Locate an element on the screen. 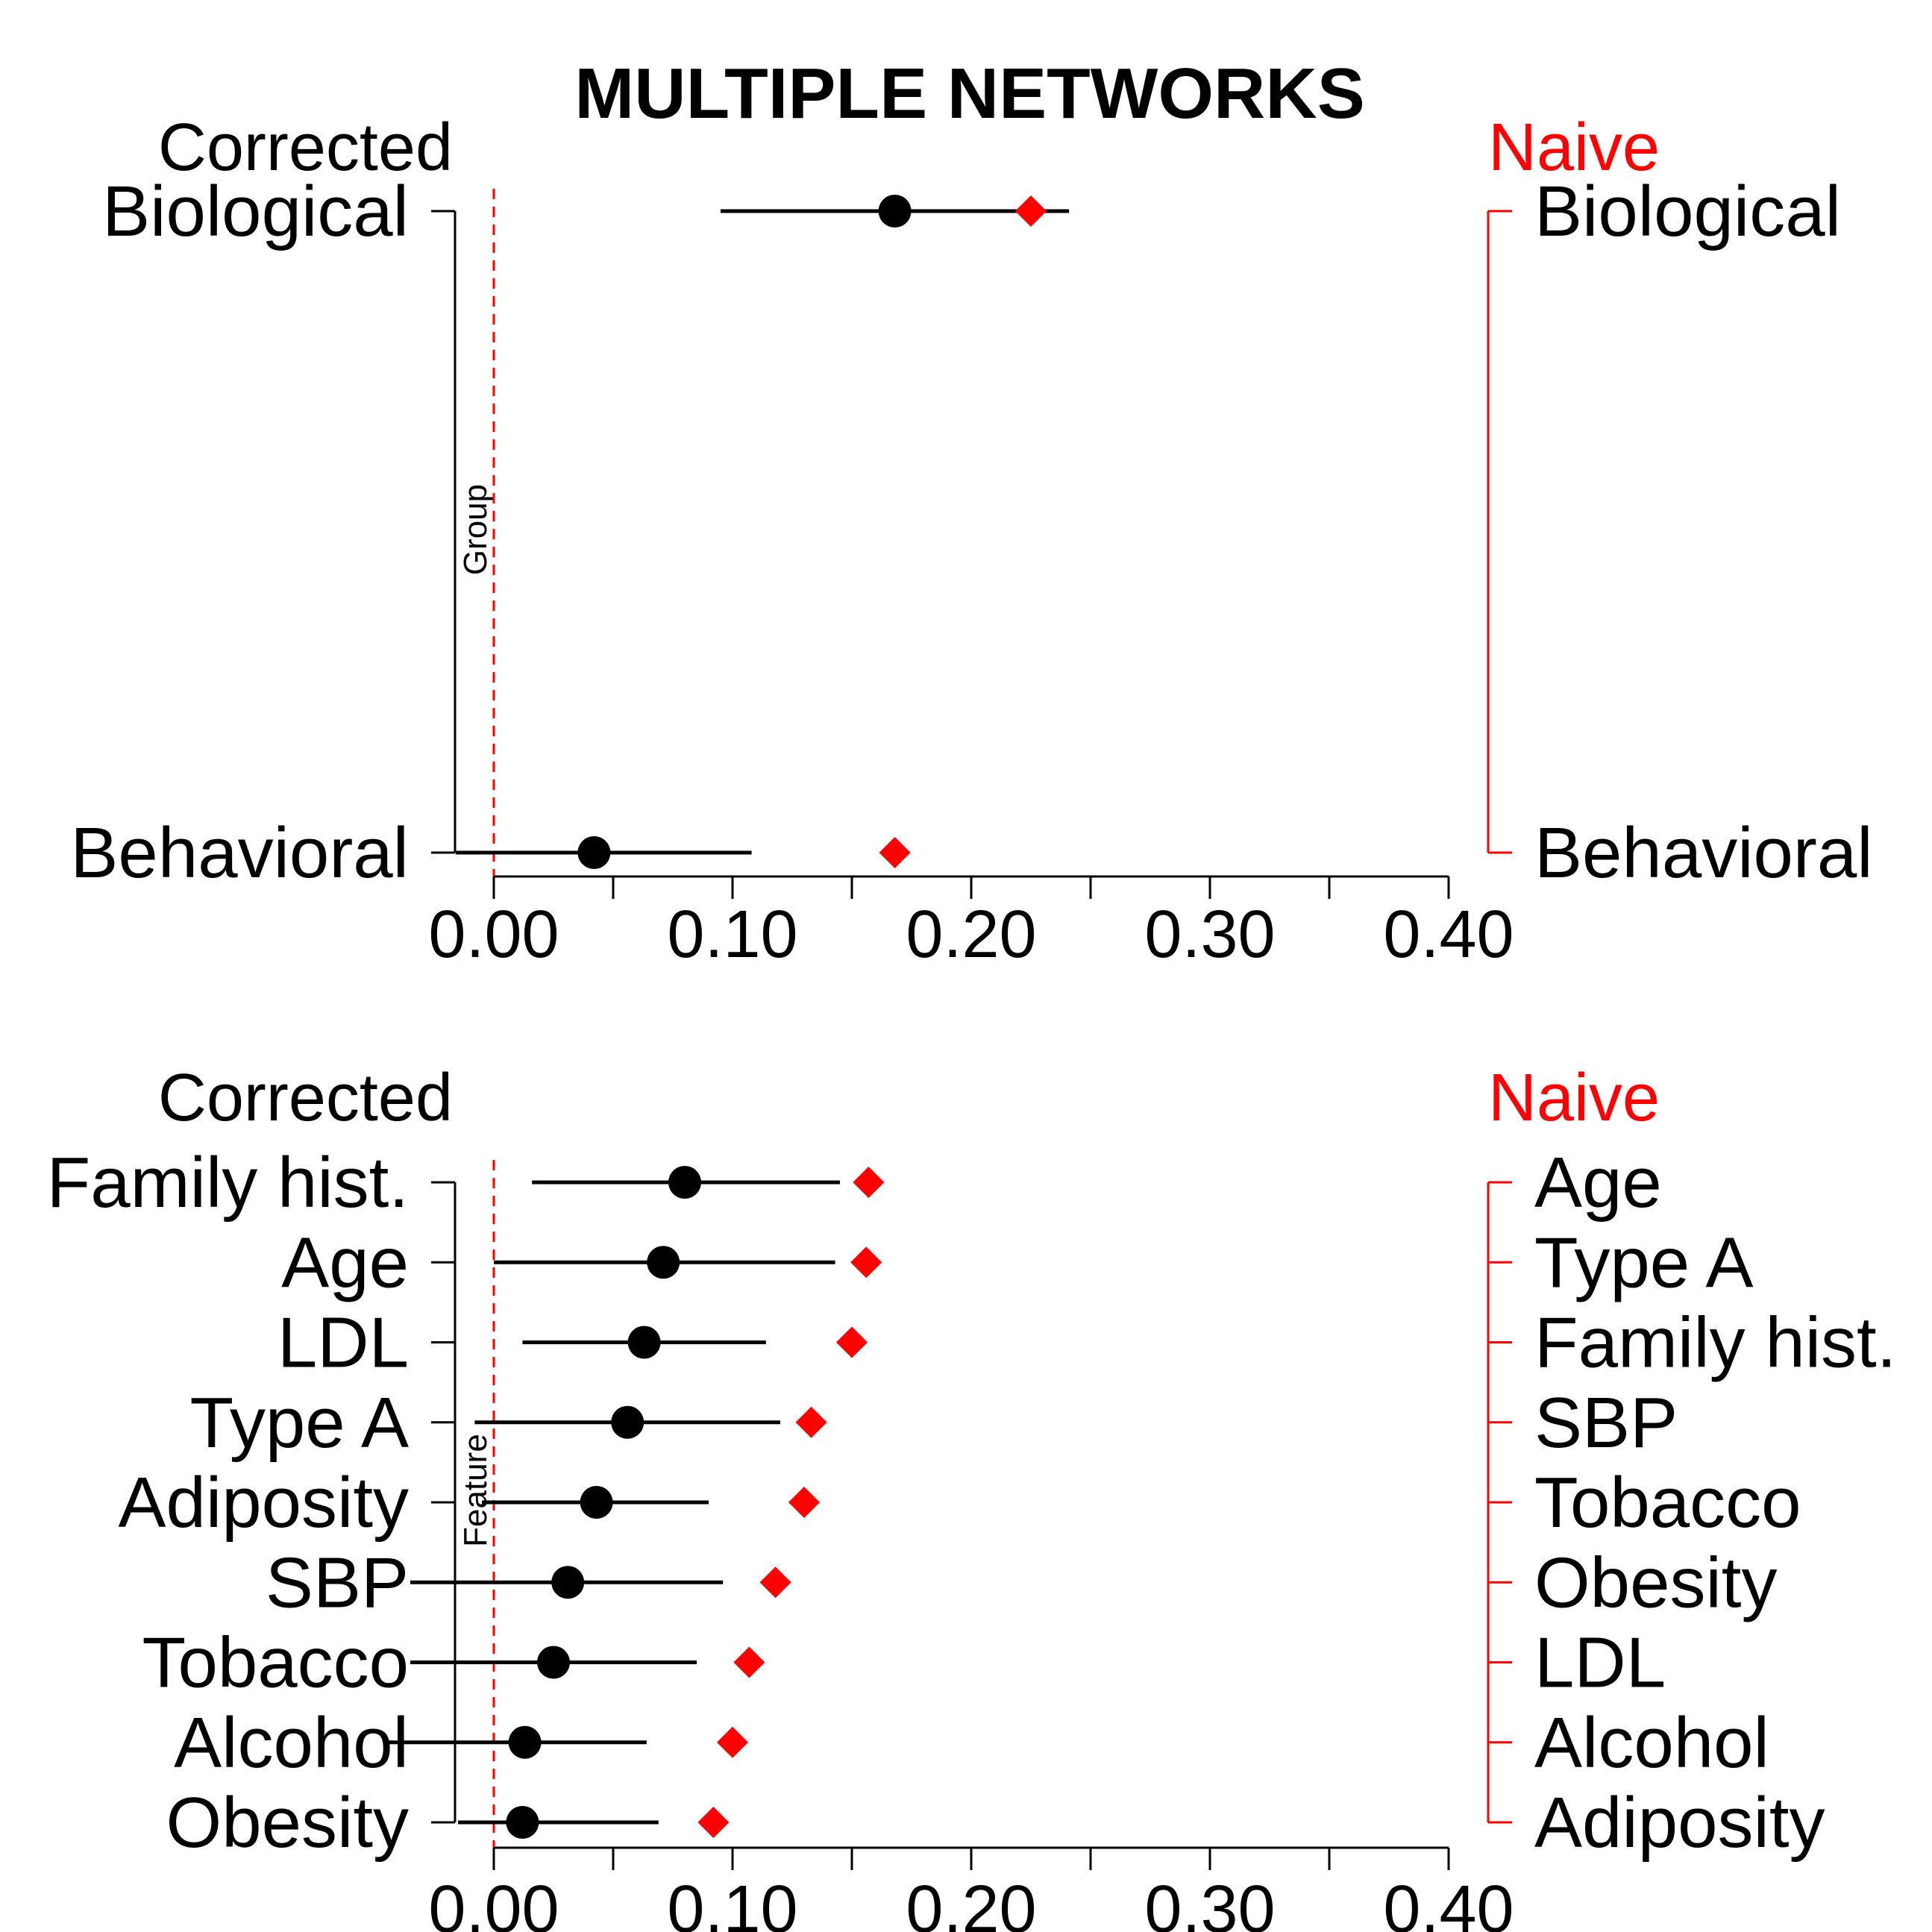  naive-row-label: Obesity is located at coordinates (1655, 1583).